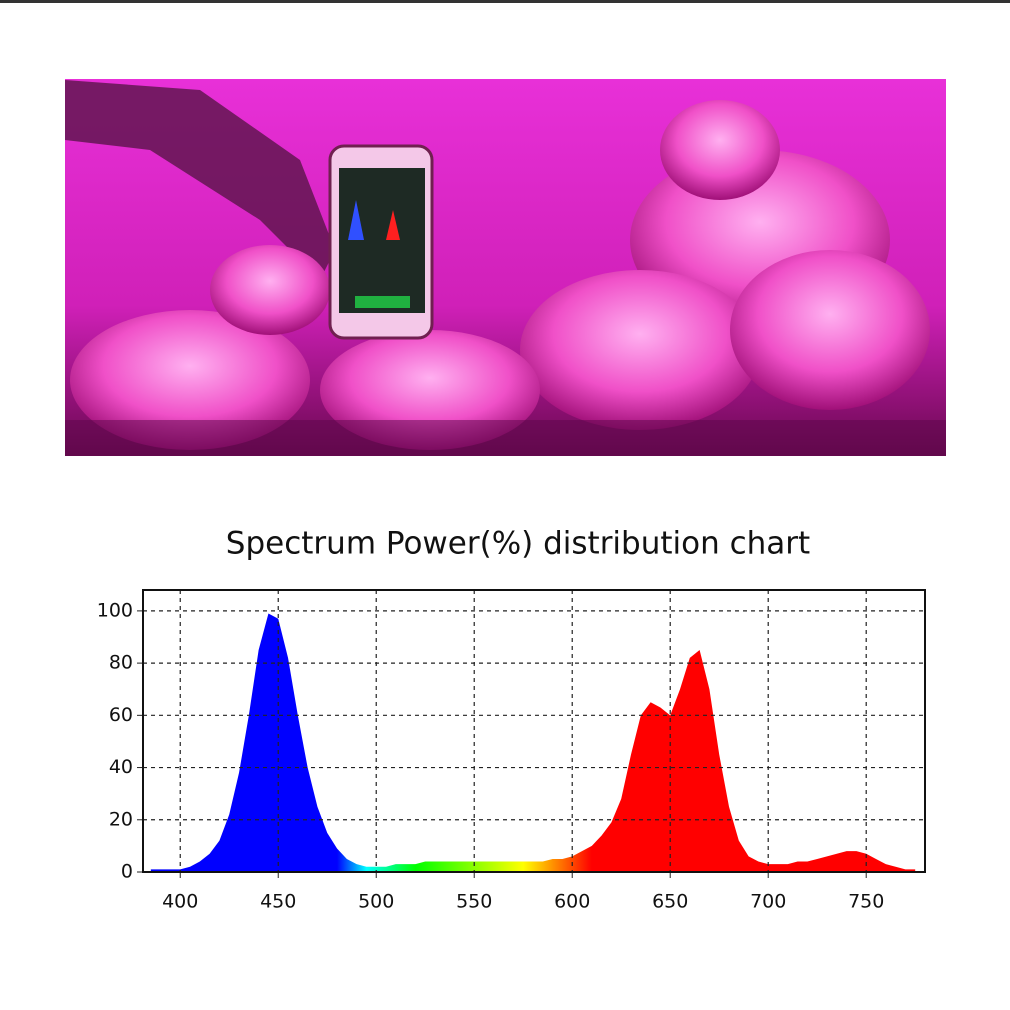 The width and height of the screenshot is (1010, 1010). What do you see at coordinates (180, 902) in the screenshot?
I see `x-tick-label: 400` at bounding box center [180, 902].